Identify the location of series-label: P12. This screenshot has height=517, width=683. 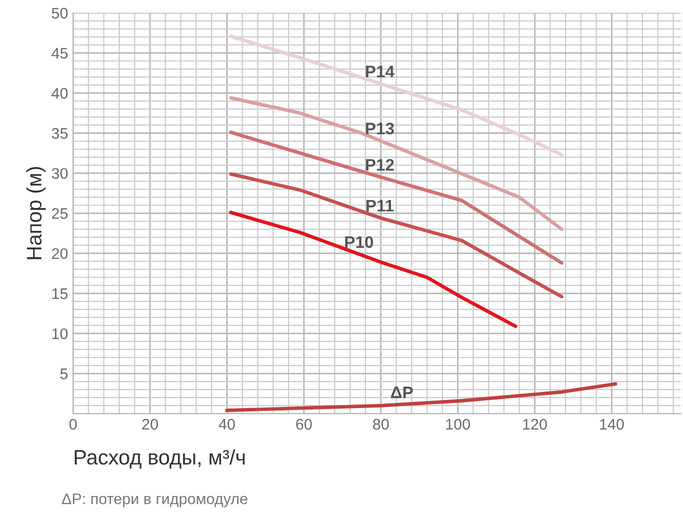
(380, 164).